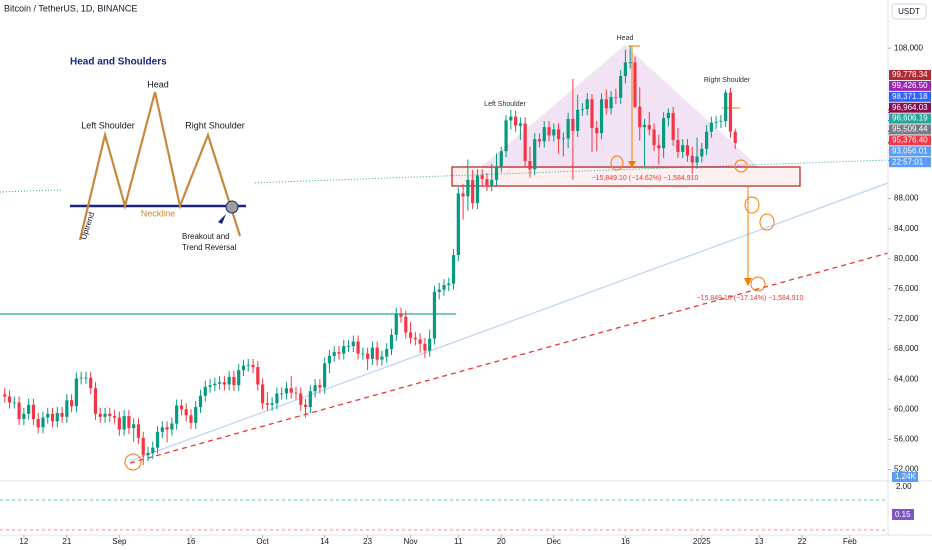 The width and height of the screenshot is (932, 550). I want to click on price-badge-label: 93,056.01, so click(910, 150).